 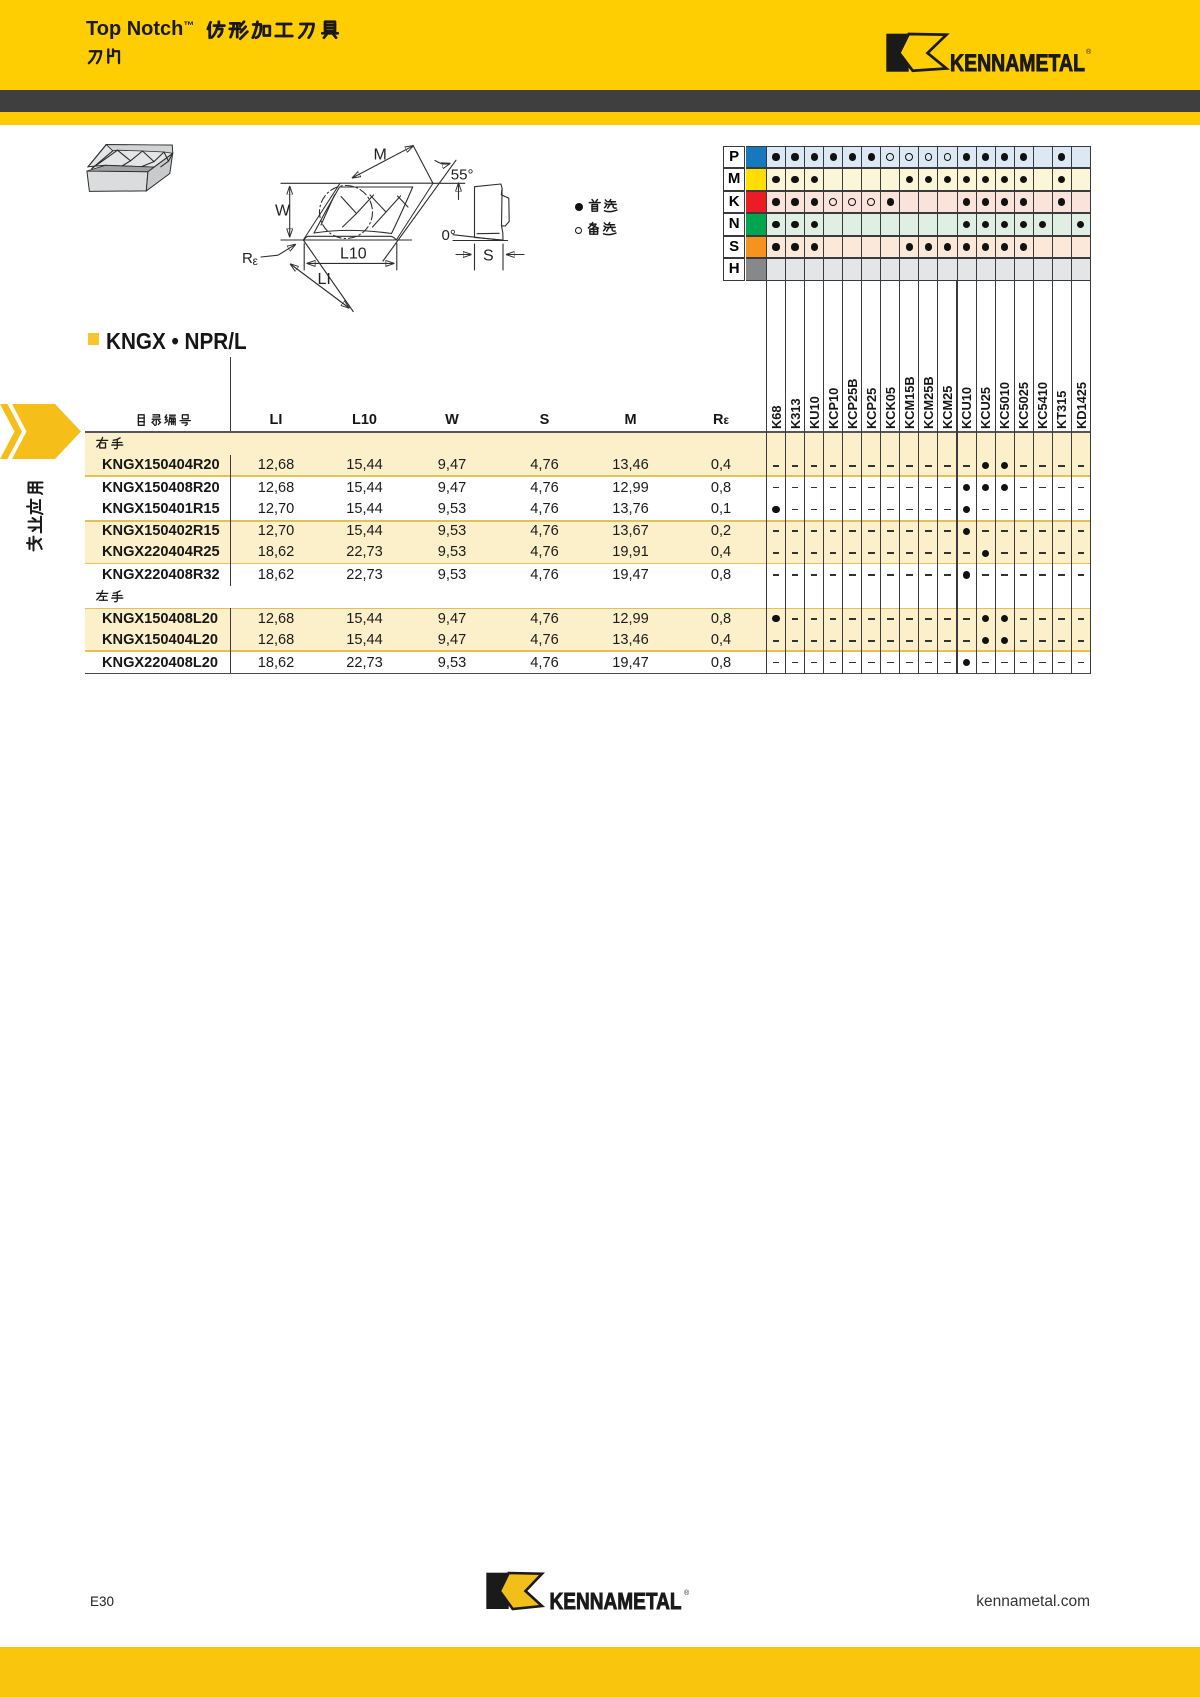 I want to click on svg-text: ε, so click(x=256, y=261).